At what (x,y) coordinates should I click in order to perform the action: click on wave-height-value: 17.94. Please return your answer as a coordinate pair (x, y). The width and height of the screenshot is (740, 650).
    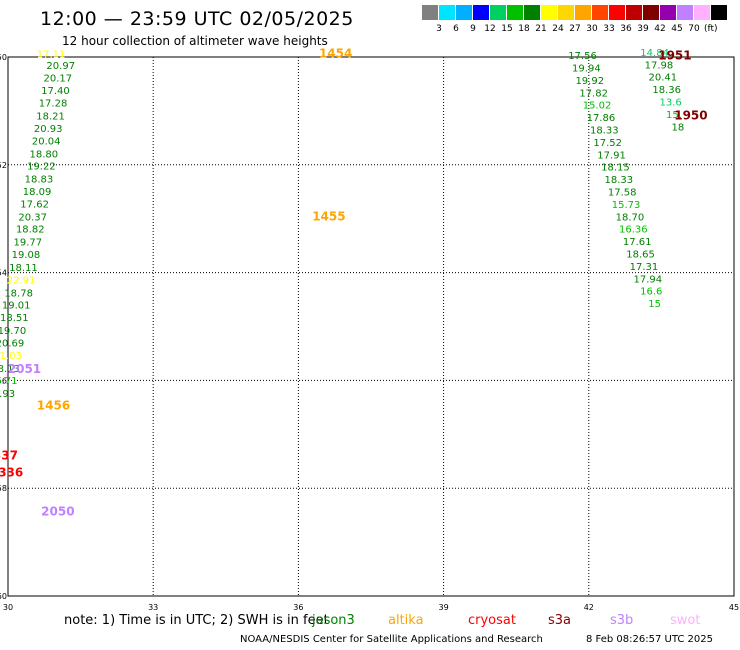
    Looking at the image, I should click on (648, 279).